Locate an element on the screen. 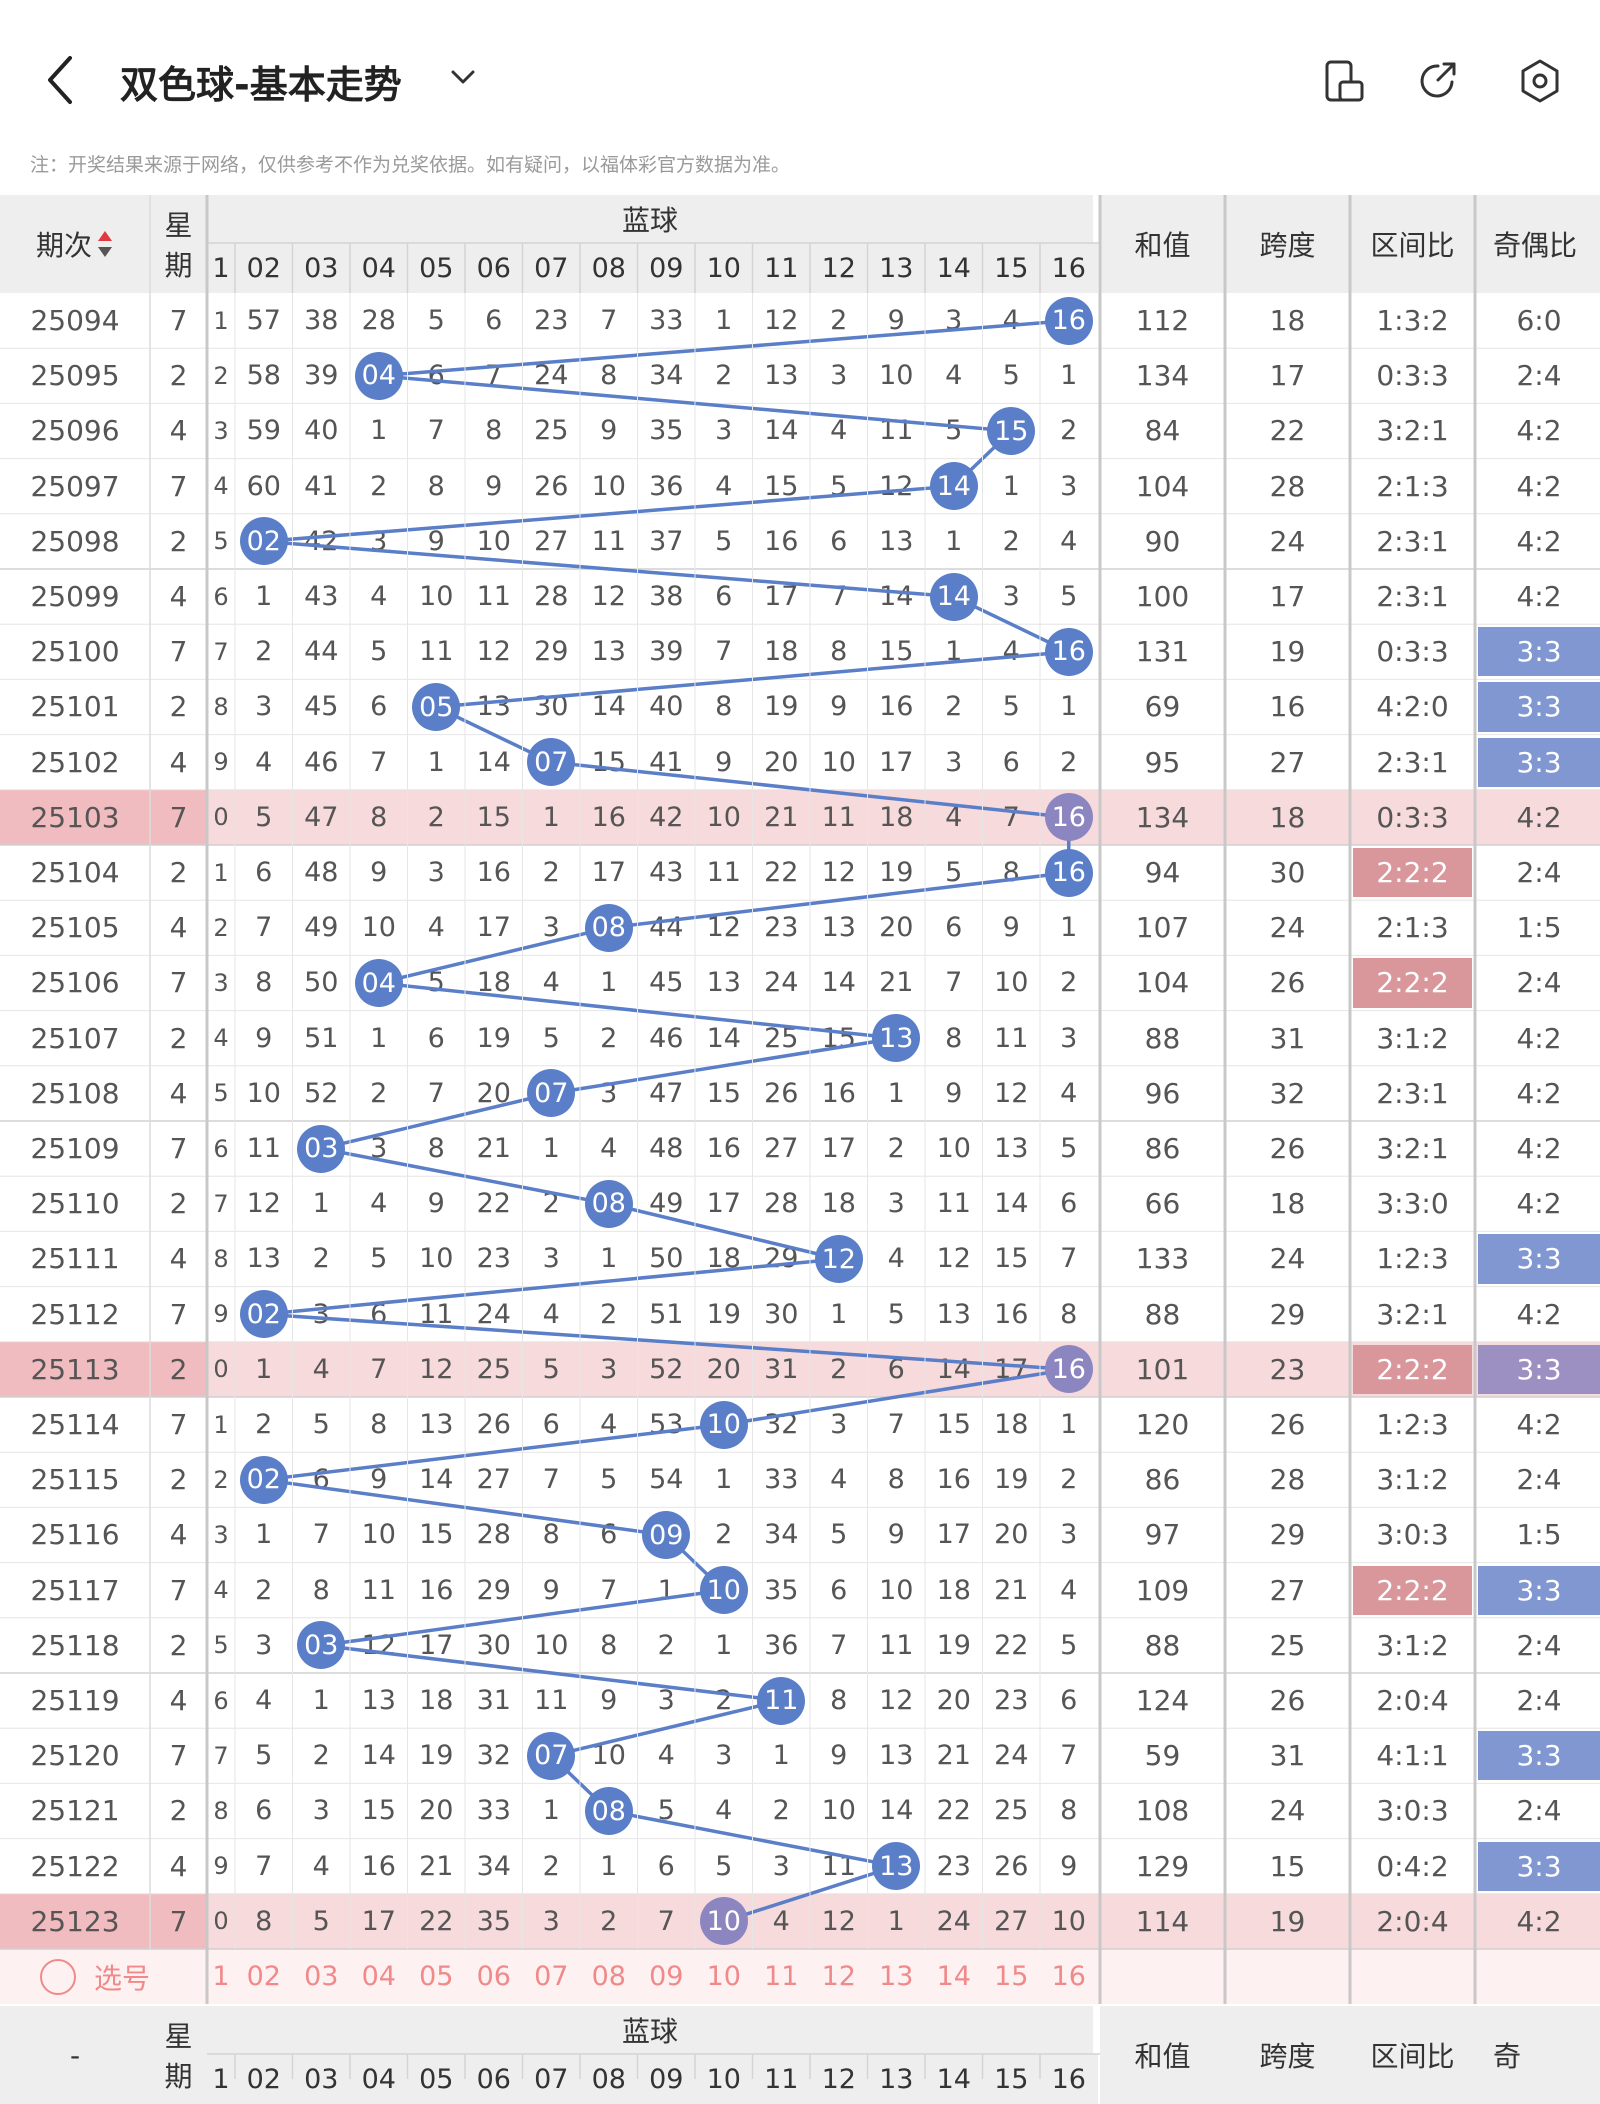  footer-blue-col-08: 08 is located at coordinates (609, 2079).